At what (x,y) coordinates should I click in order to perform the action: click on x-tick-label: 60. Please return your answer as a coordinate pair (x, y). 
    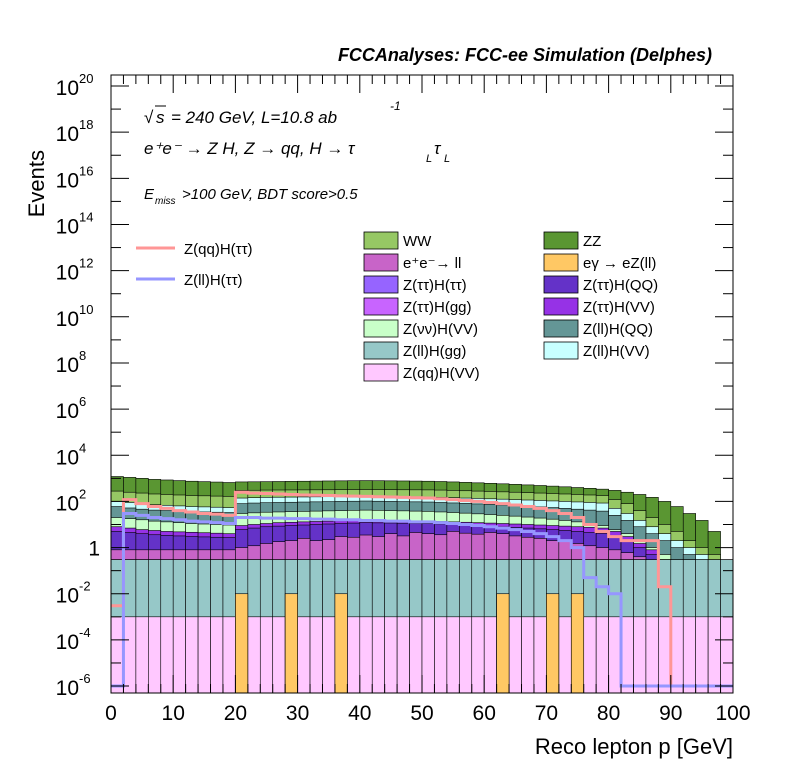
    Looking at the image, I should click on (484, 713).